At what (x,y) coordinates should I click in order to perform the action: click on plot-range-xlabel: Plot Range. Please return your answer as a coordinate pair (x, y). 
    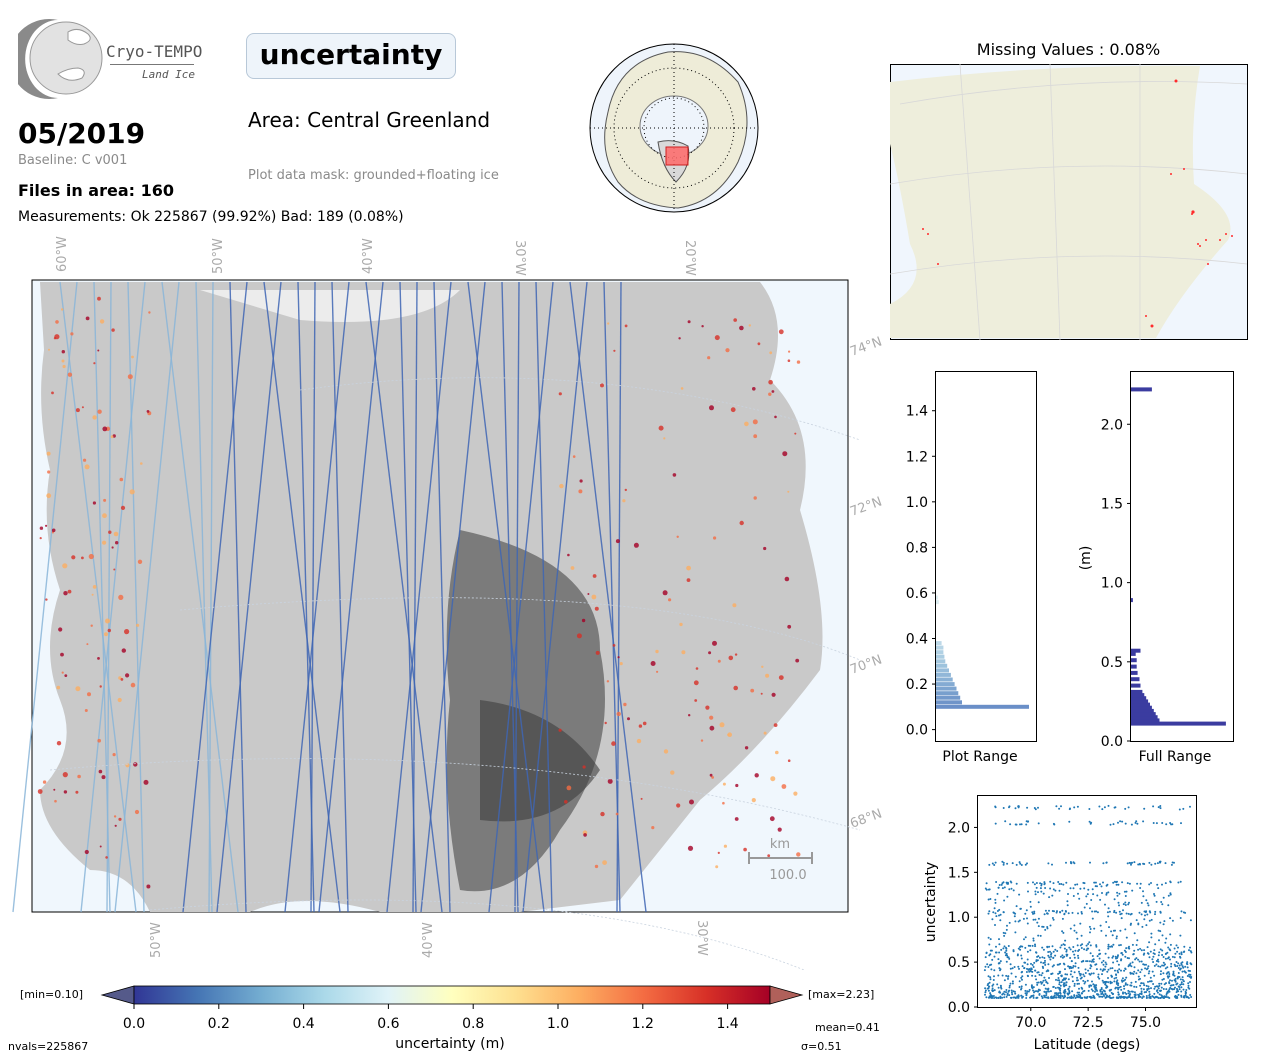
    Looking at the image, I should click on (979, 757).